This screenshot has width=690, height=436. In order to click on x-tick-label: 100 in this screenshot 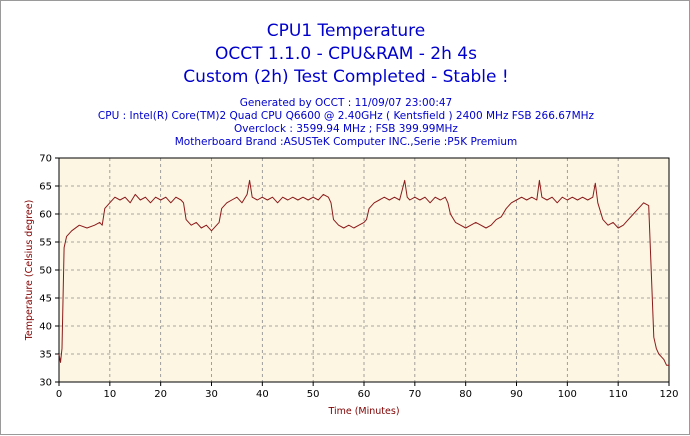, I will do `click(567, 394)`.